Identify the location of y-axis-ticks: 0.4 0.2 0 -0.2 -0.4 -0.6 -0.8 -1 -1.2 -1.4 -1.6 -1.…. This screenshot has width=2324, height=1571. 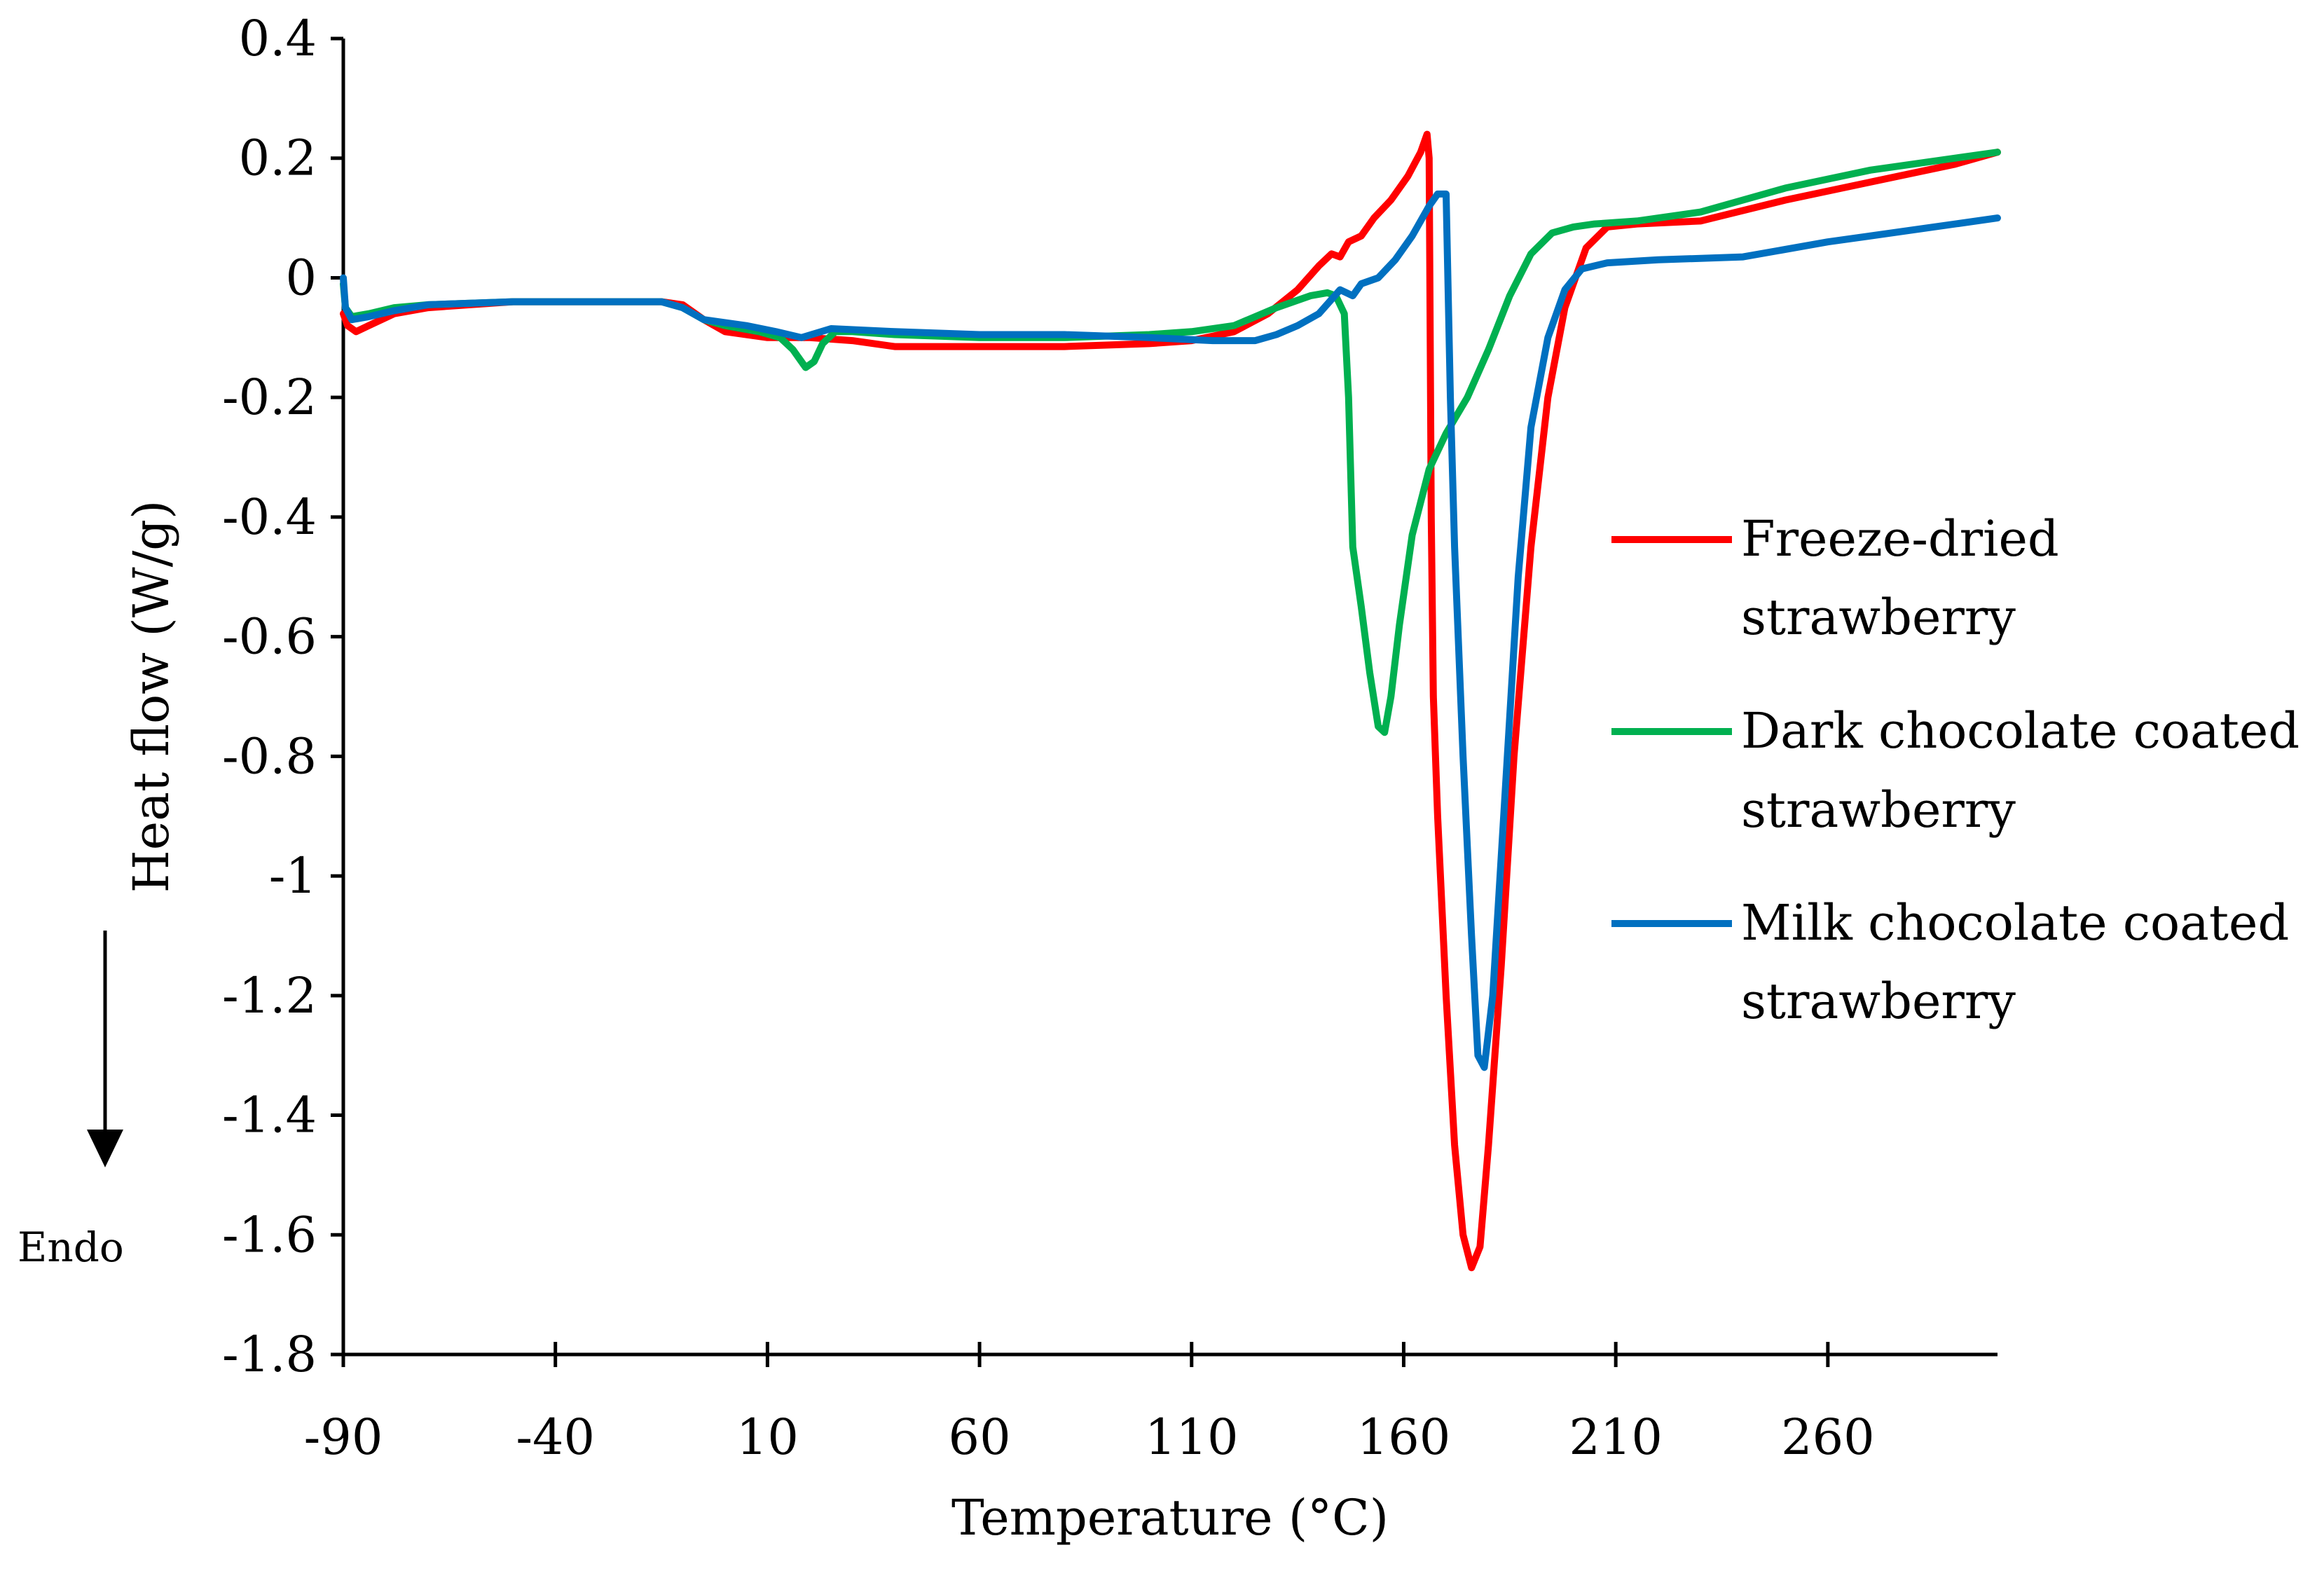
(282, 696).